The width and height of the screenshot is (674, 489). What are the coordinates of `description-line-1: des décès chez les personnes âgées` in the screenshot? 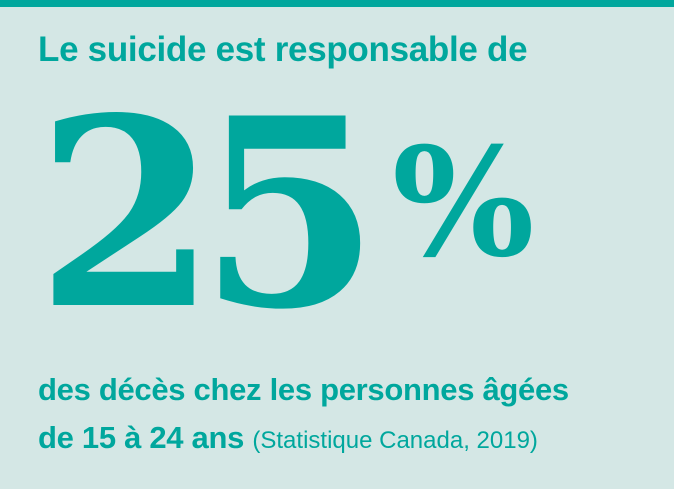 It's located at (303, 389).